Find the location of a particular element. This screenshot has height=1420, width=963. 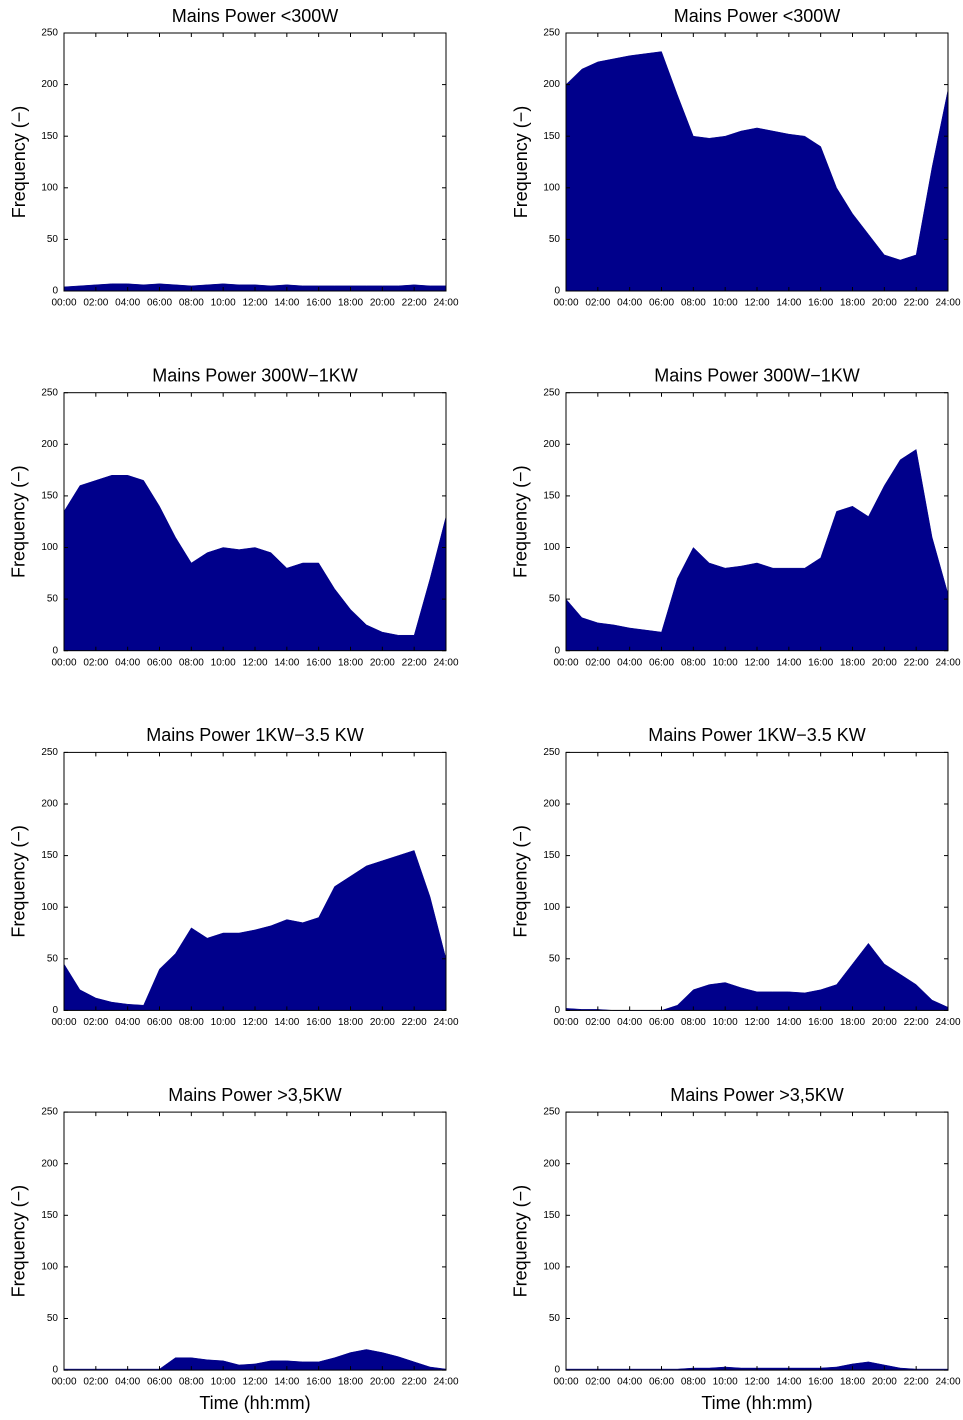

chart-title: Mains Power <300W is located at coordinates (757, 16).